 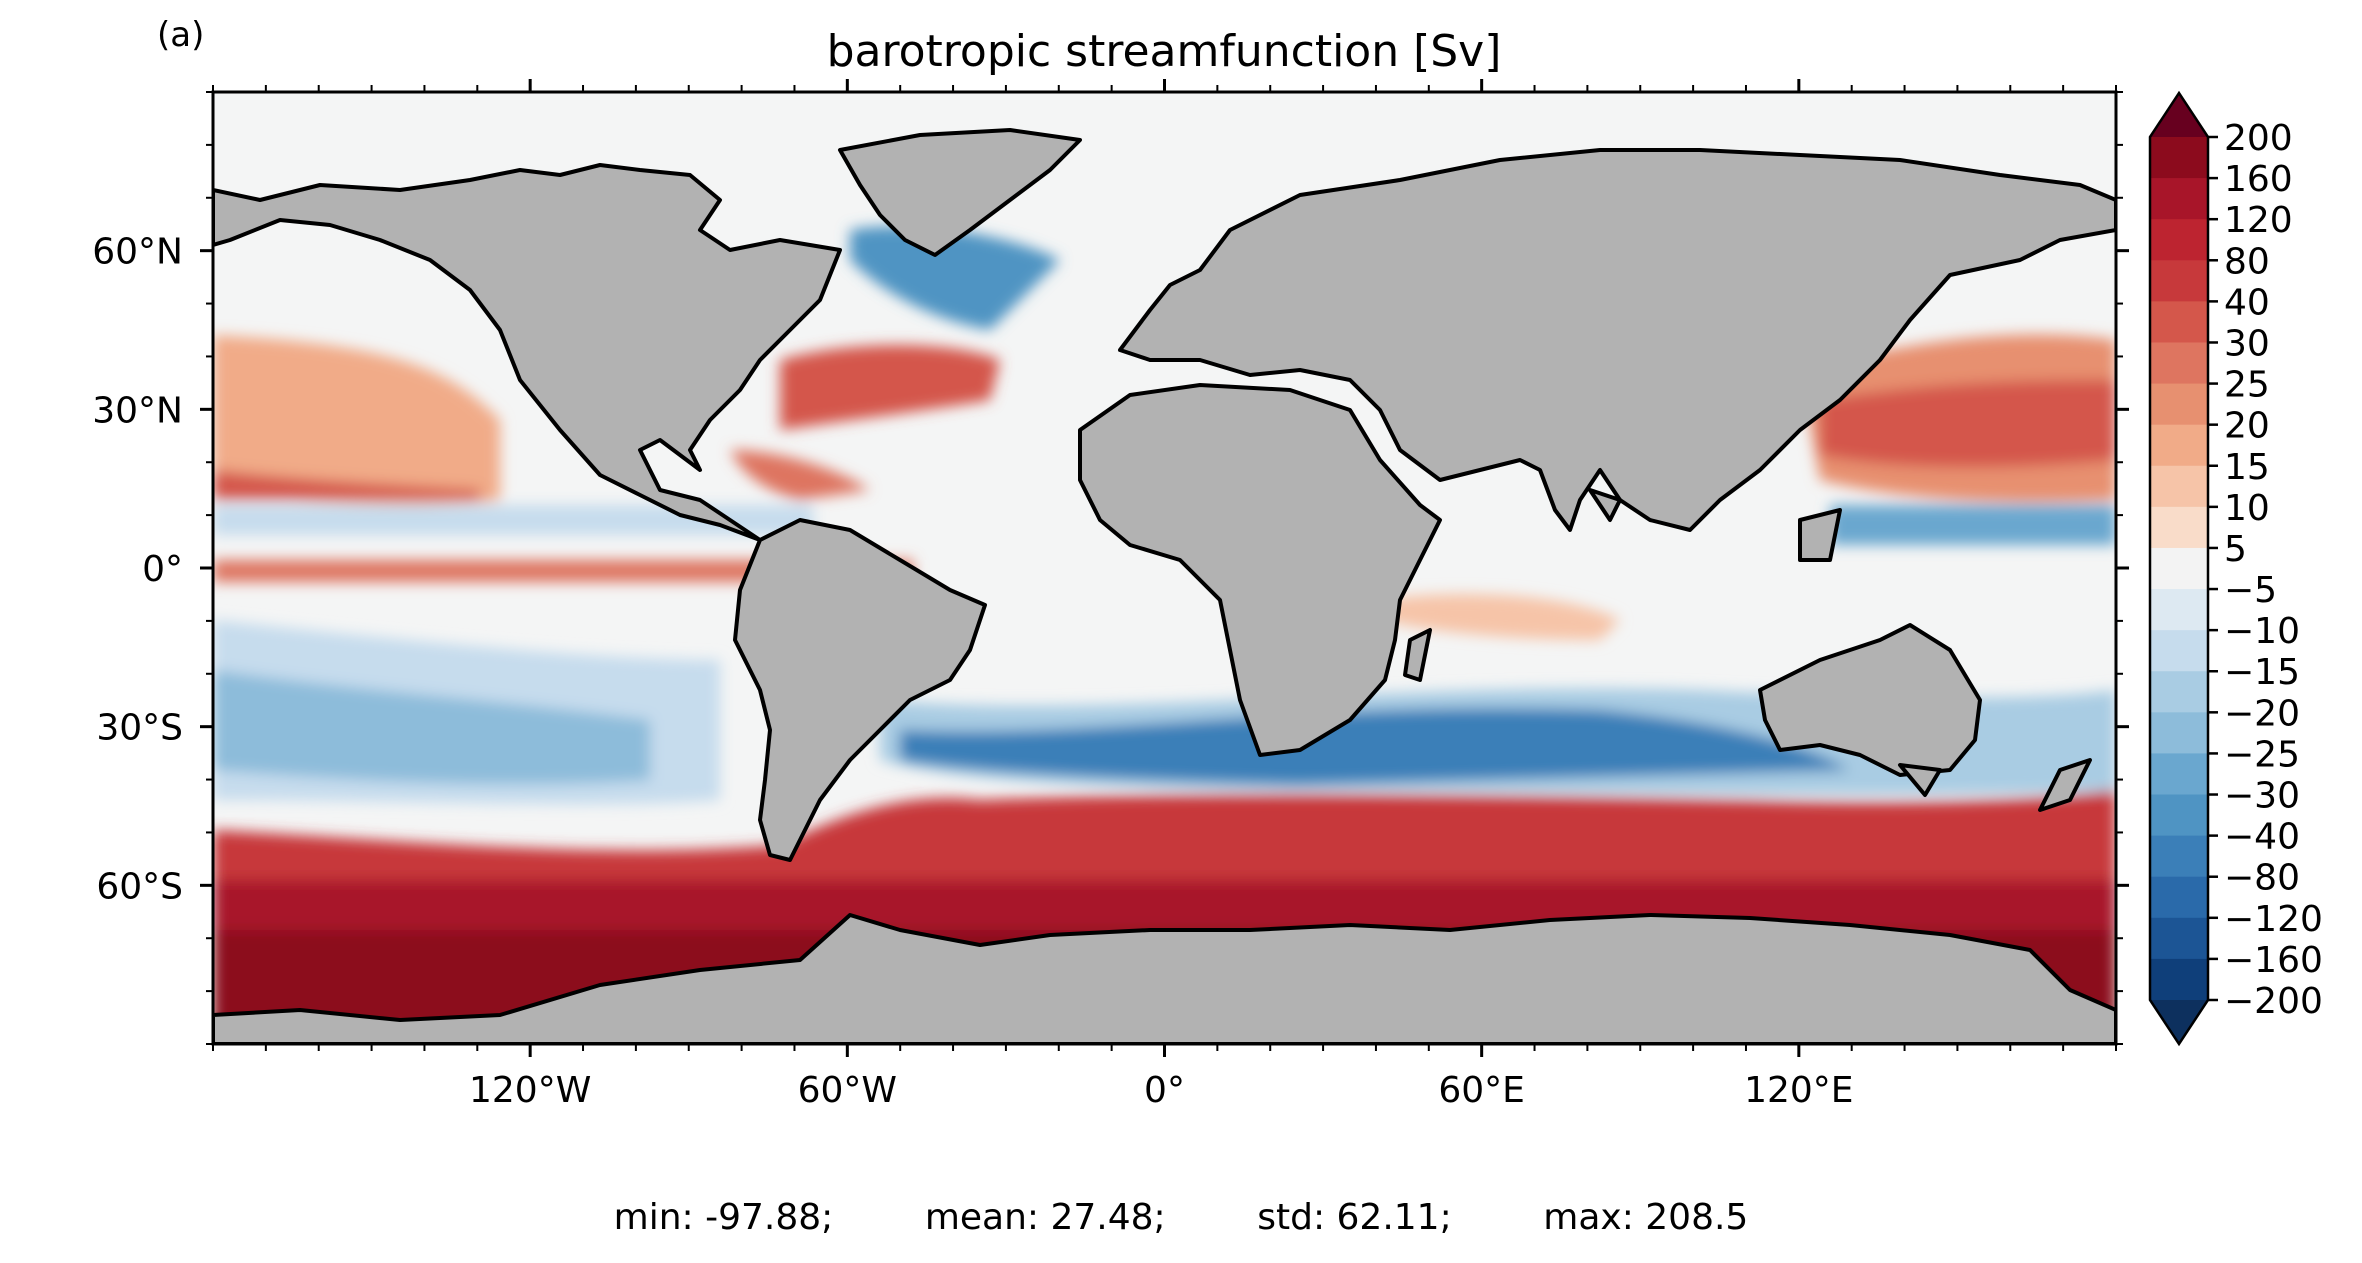 I want to click on colorbar-tick-label: −120, so click(x=2273, y=919).